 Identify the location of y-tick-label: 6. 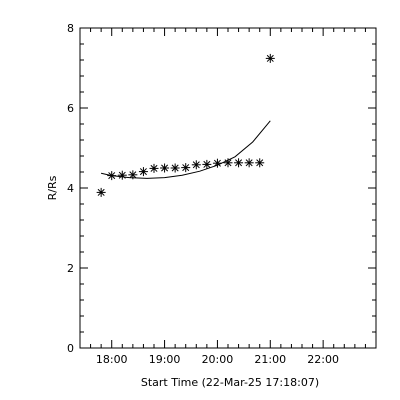
(70, 108).